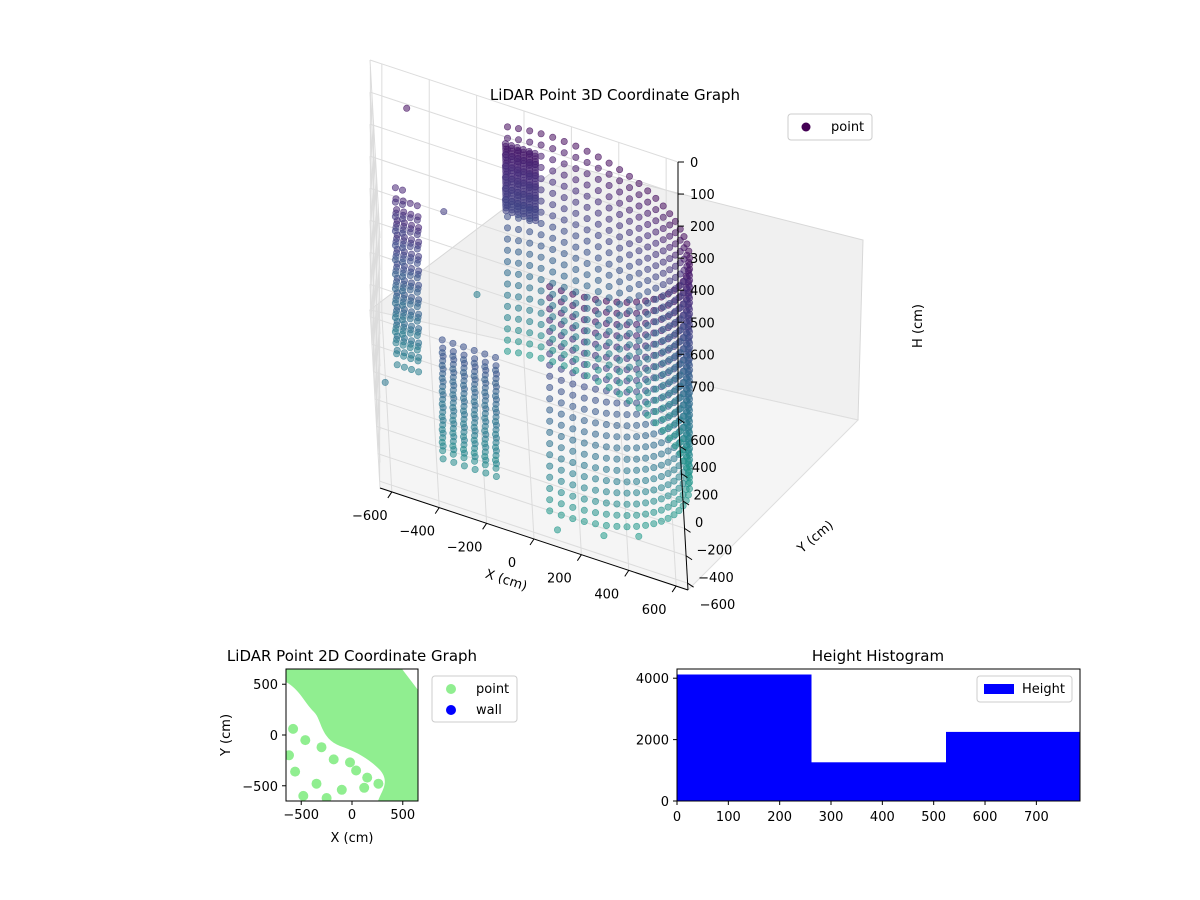  What do you see at coordinates (702, 259) in the screenshot?
I see `tick-label-z: 300` at bounding box center [702, 259].